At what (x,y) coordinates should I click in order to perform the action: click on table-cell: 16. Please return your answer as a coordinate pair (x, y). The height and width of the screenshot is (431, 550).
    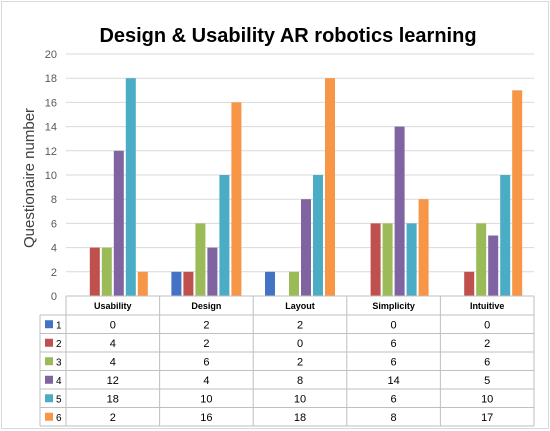
    Looking at the image, I should click on (206, 418).